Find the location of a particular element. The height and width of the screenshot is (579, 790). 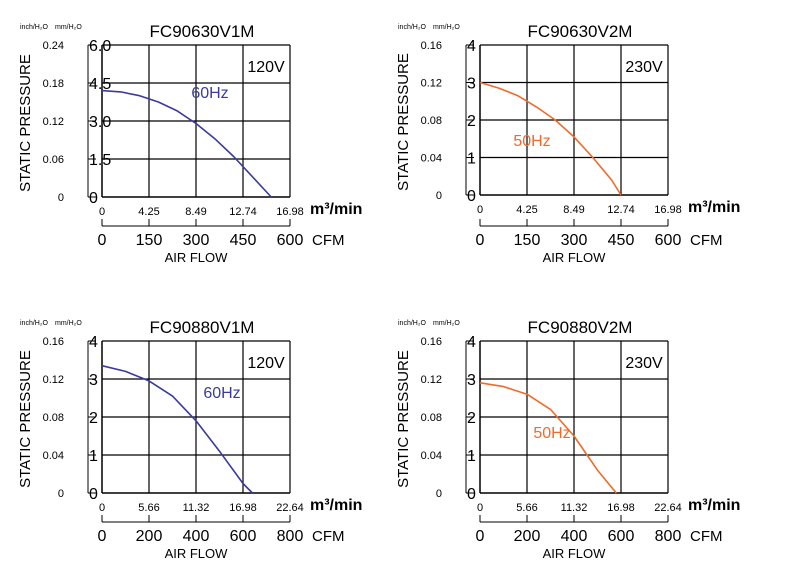

x-tick-label-cfm: 600 is located at coordinates (243, 536).